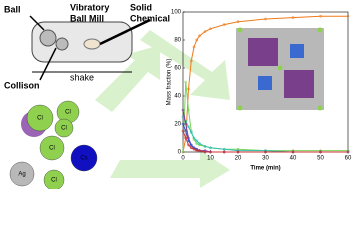 The width and height of the screenshot is (353, 240). What do you see at coordinates (265, 159) in the screenshot?
I see `x-tick-label: 30` at bounding box center [265, 159].